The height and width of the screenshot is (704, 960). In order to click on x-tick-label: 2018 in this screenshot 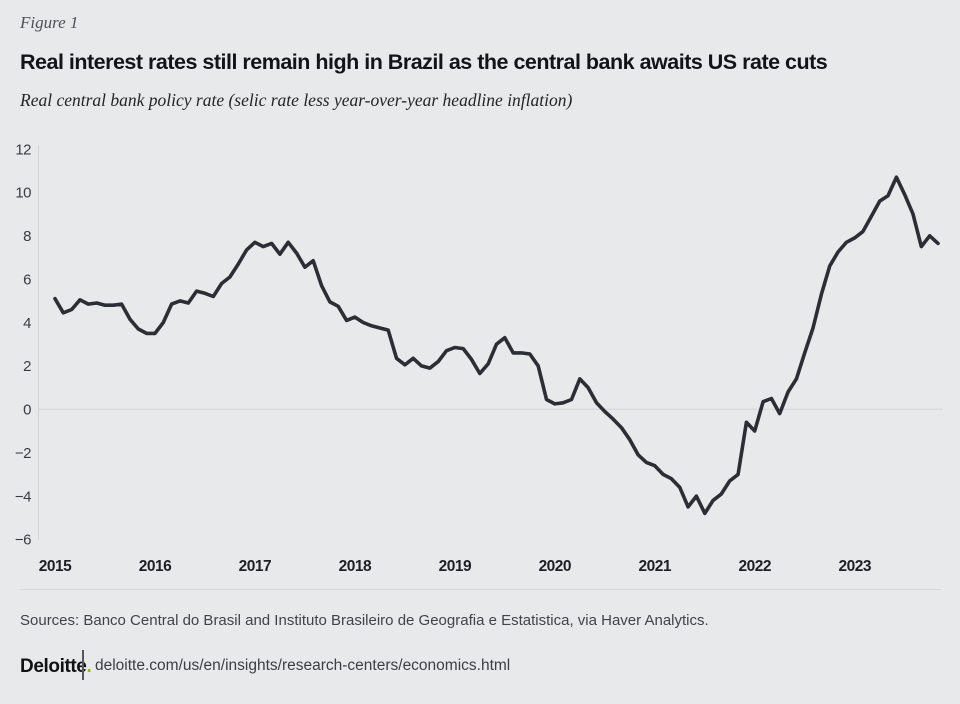, I will do `click(355, 566)`.